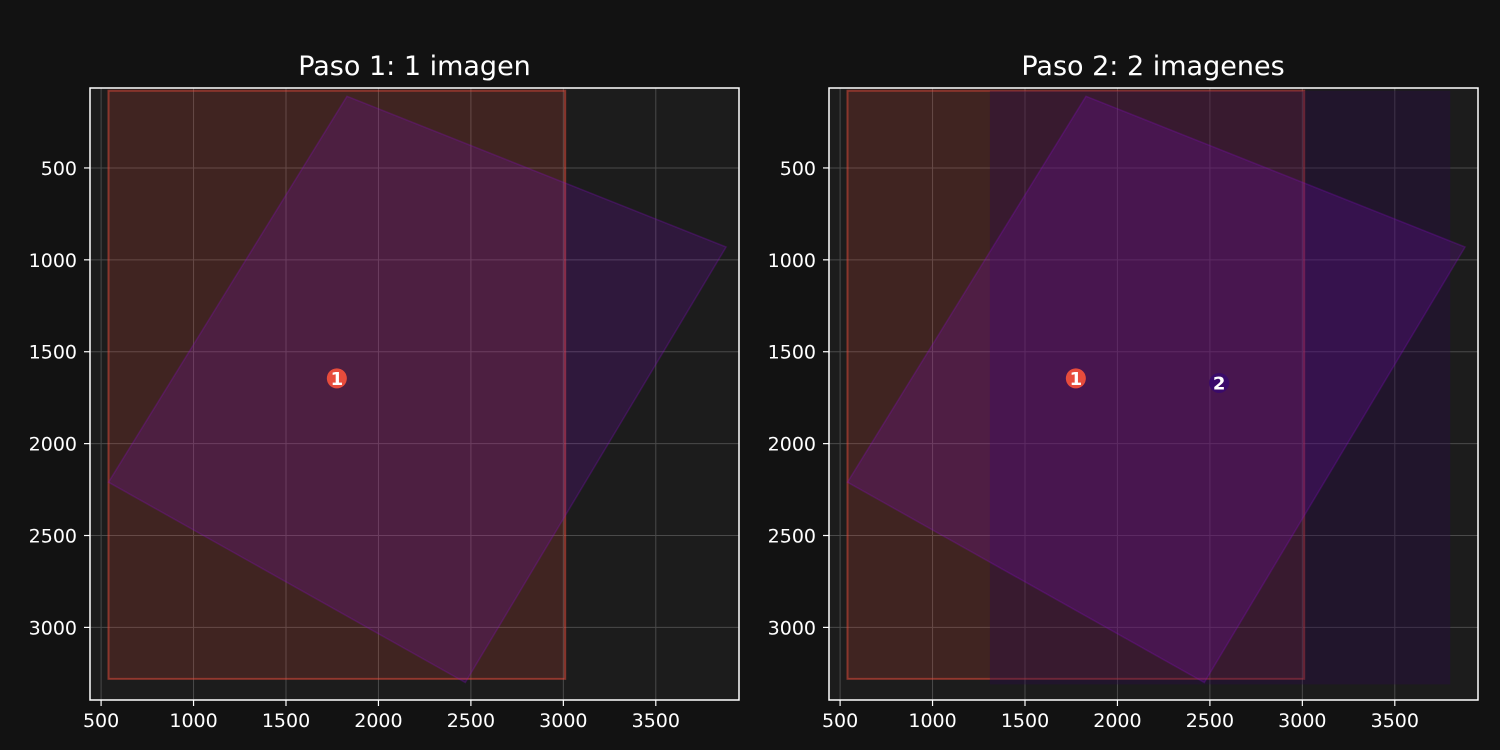 Image resolution: width=1500 pixels, height=750 pixels. Describe the element at coordinates (1152, 66) in the screenshot. I see `panel-title: Paso 2: 2 imagenes` at that location.